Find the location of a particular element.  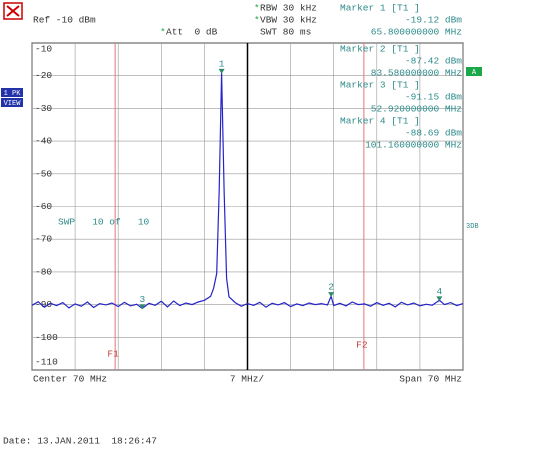

logo is located at coordinates (13, 11).